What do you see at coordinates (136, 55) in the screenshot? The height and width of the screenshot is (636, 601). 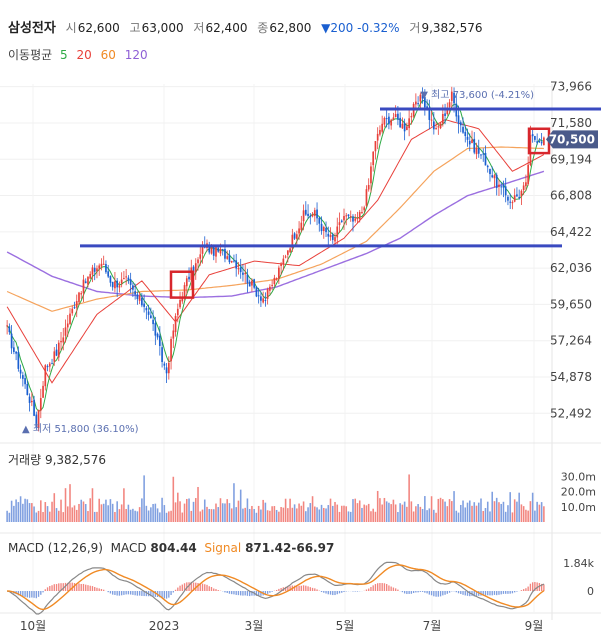 I see `ma-period-120: 120` at bounding box center [136, 55].